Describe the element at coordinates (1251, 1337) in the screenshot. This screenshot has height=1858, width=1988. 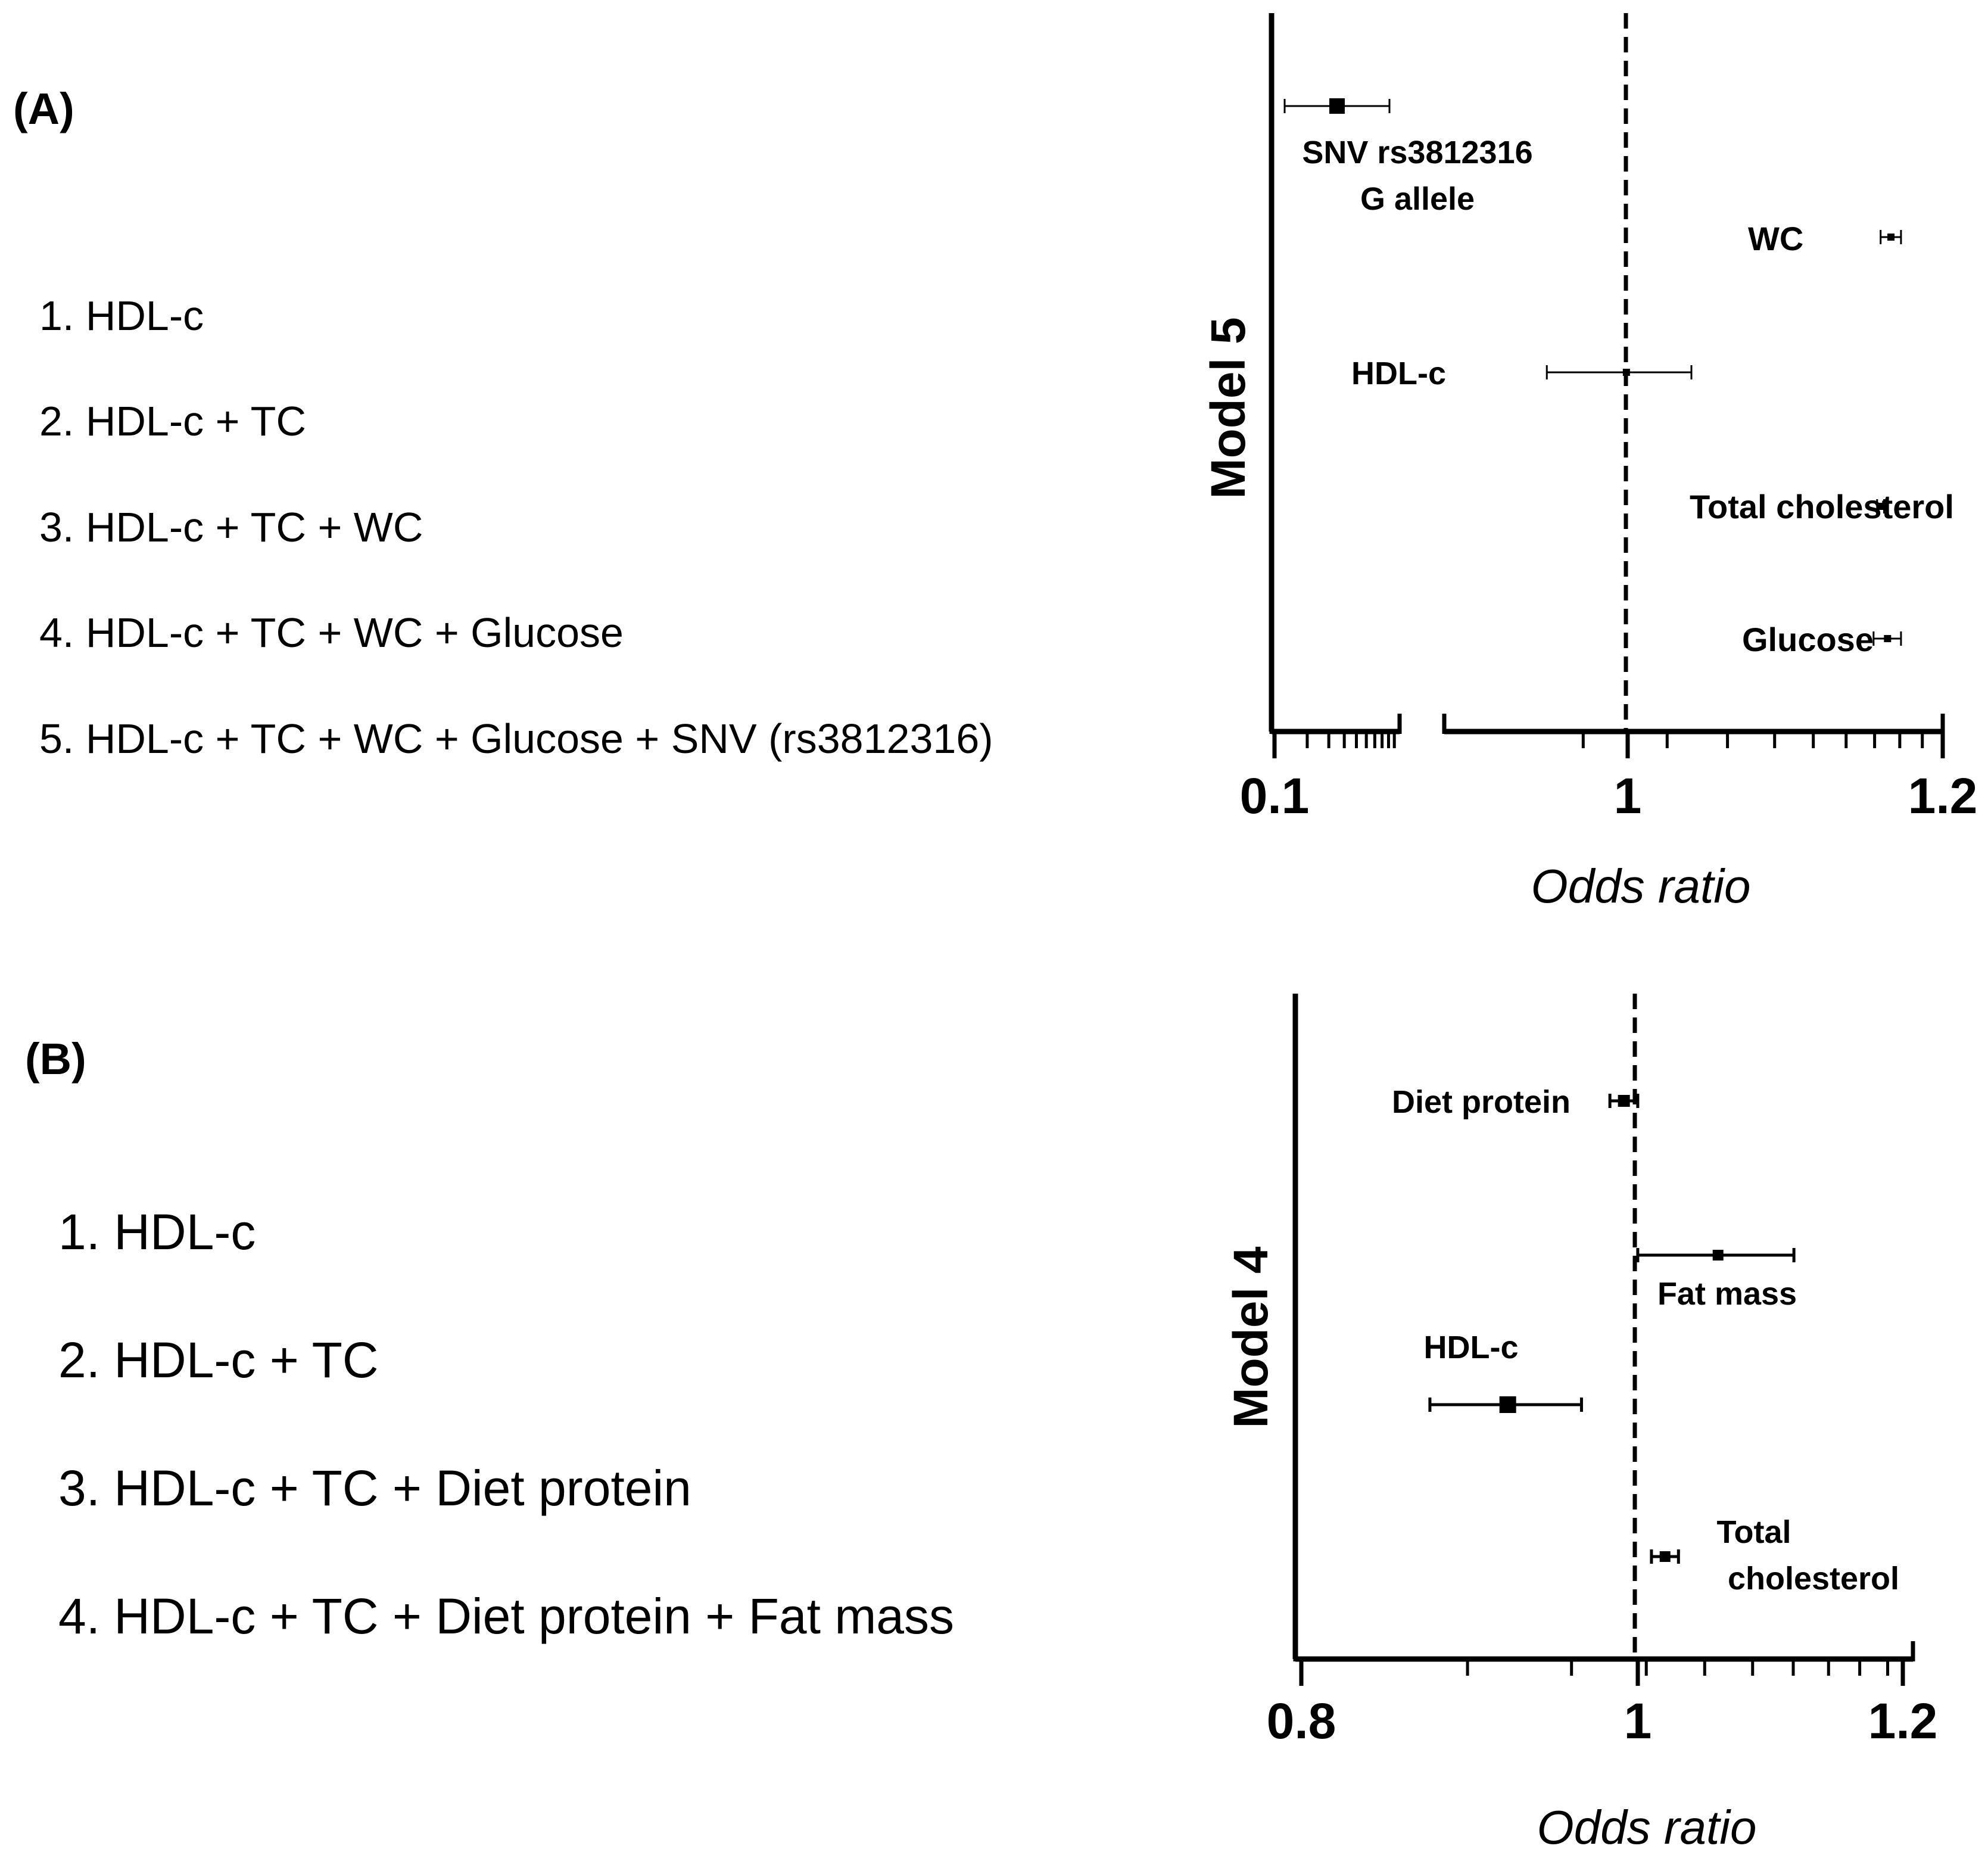
I see `y-axis-label: Model 4` at that location.